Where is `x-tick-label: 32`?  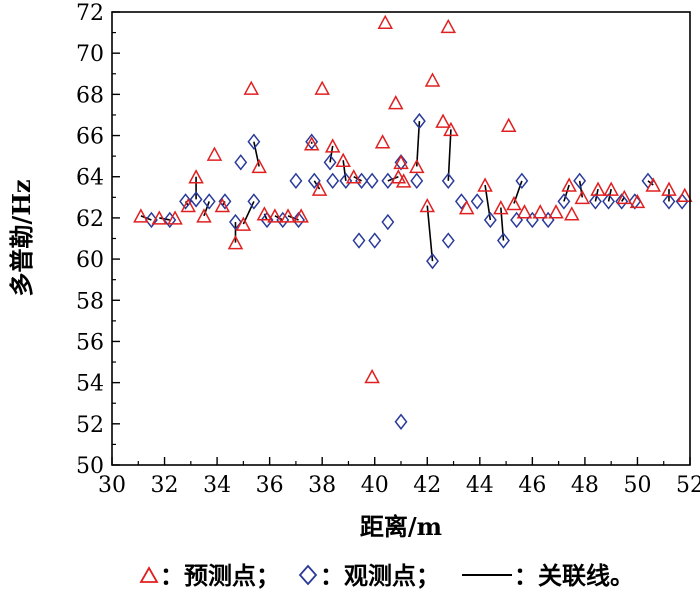
x-tick-label: 32 is located at coordinates (165, 485).